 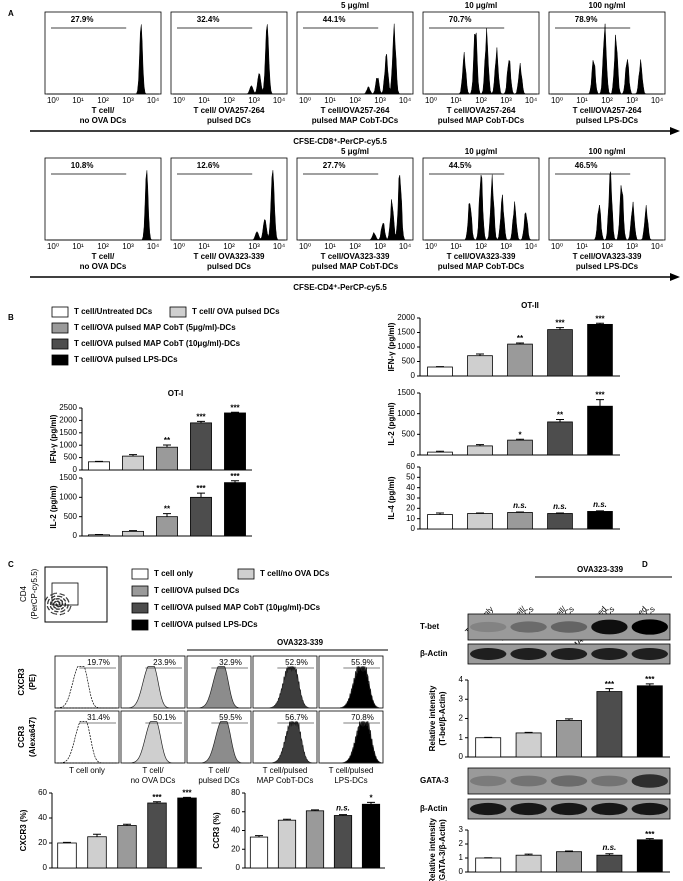 I want to click on y-tick-label: 500, so click(x=409, y=433).